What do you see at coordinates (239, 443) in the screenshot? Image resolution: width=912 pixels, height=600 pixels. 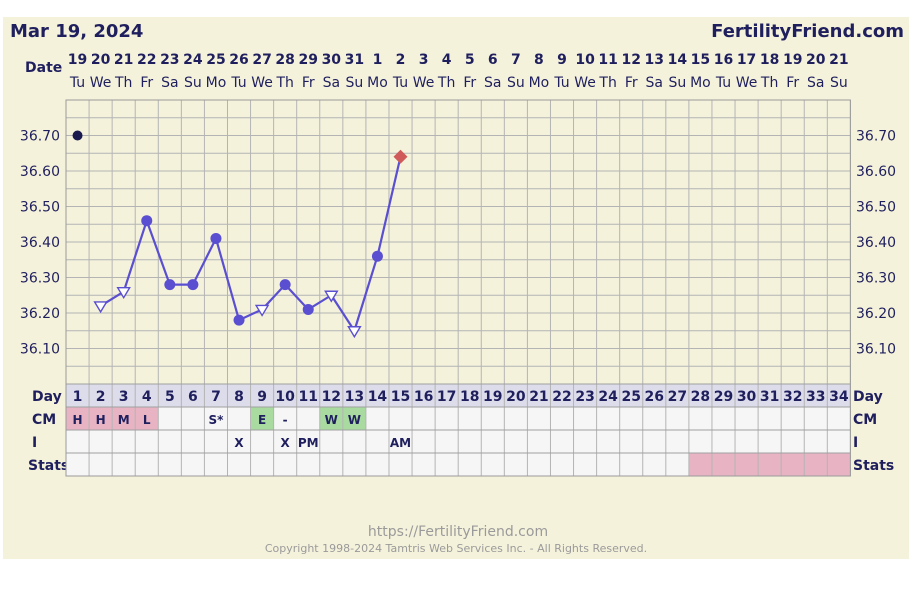 I see `i-entry: X` at bounding box center [239, 443].